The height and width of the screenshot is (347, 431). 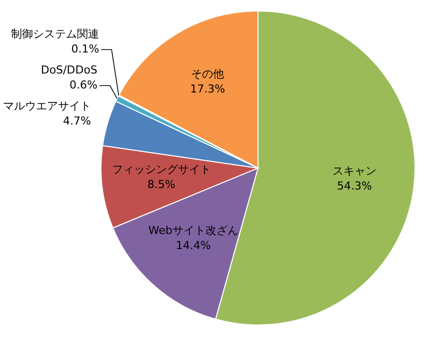 I want to click on data-label: 8.5%, so click(x=161, y=185).